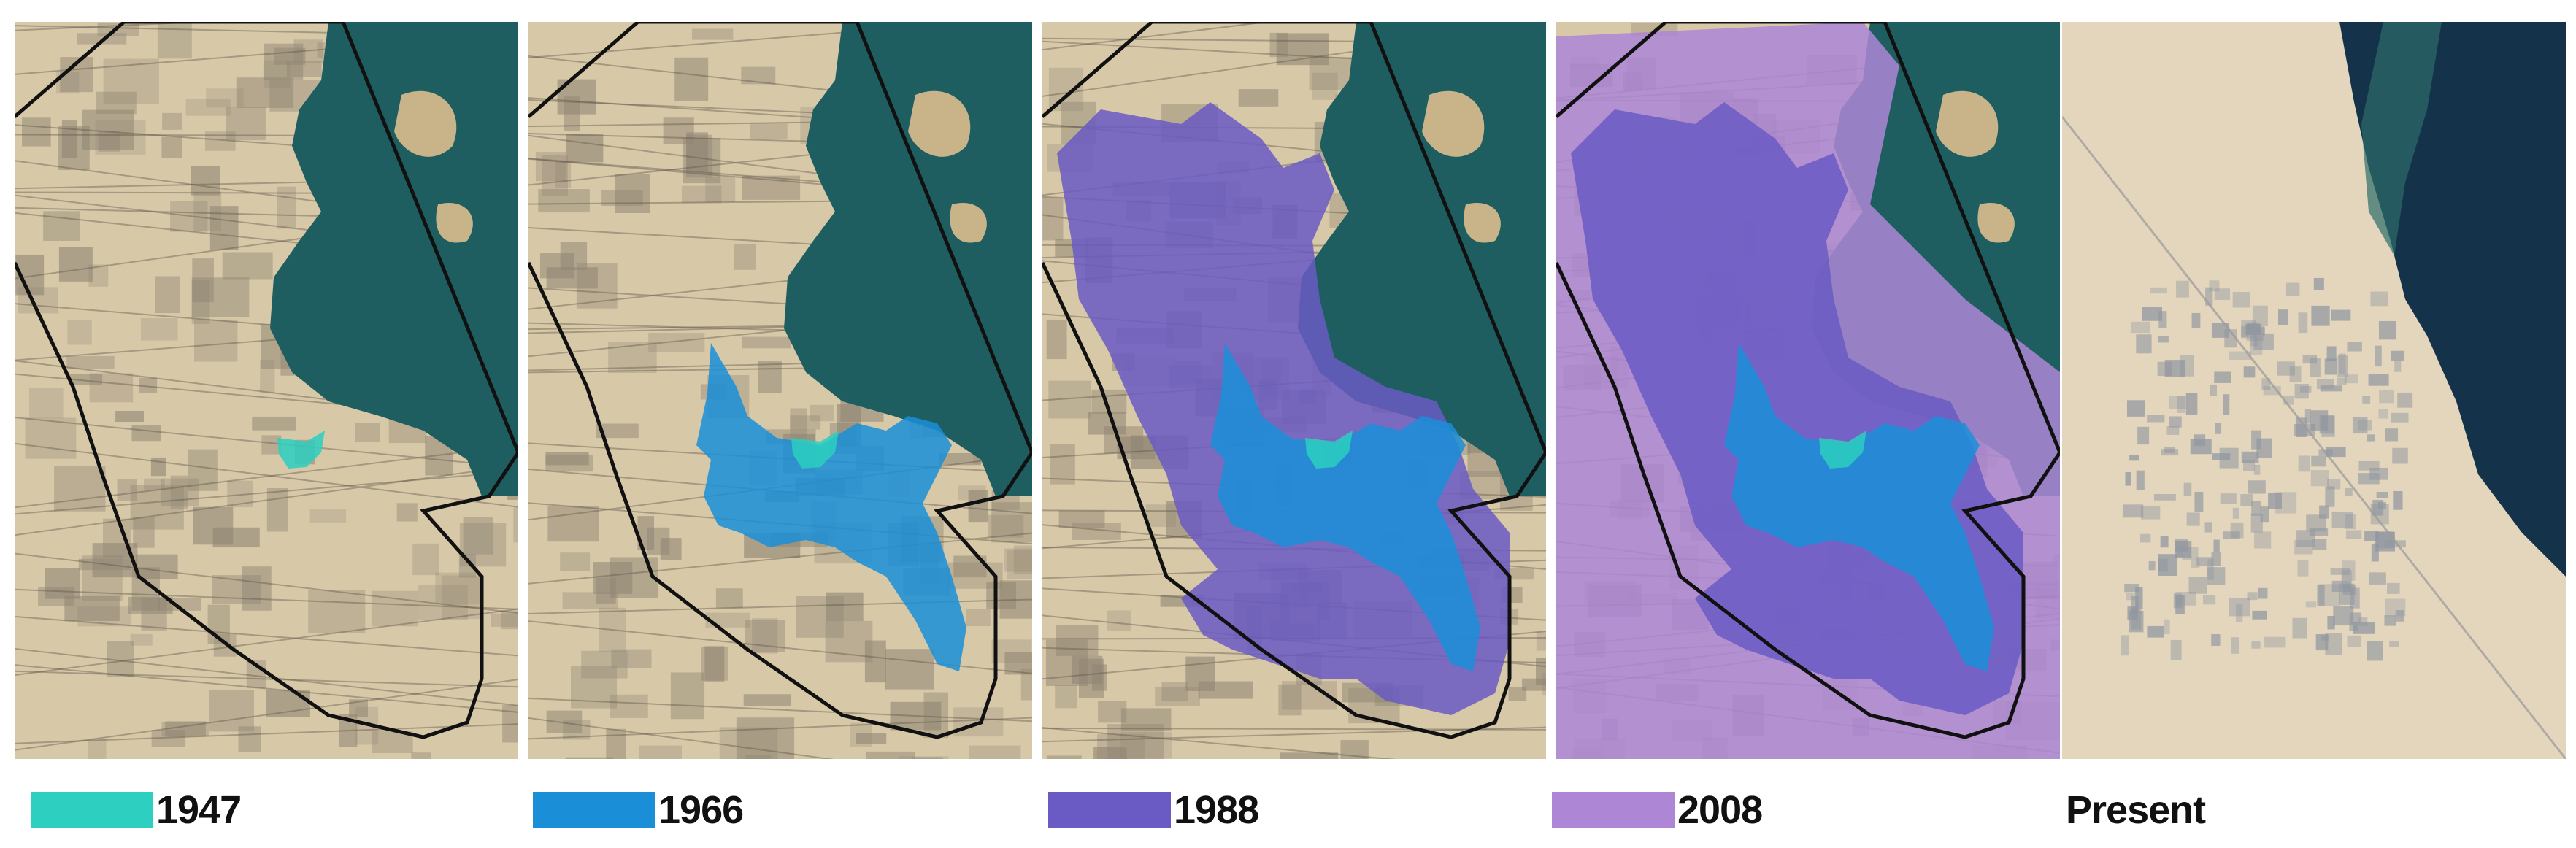 The height and width of the screenshot is (848, 2576). I want to click on offshore-island, so click(1996, 223).